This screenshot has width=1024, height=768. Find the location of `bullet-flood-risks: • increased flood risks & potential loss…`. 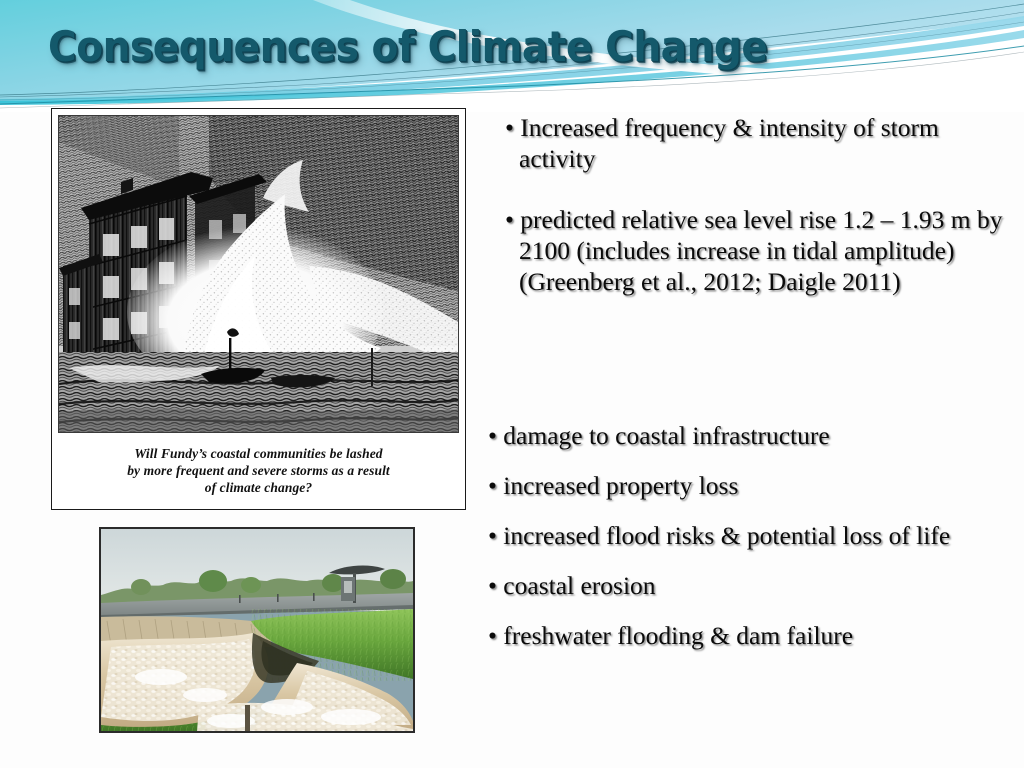

bullet-flood-risks: • increased flood risks & potential loss… is located at coordinates (719, 535).